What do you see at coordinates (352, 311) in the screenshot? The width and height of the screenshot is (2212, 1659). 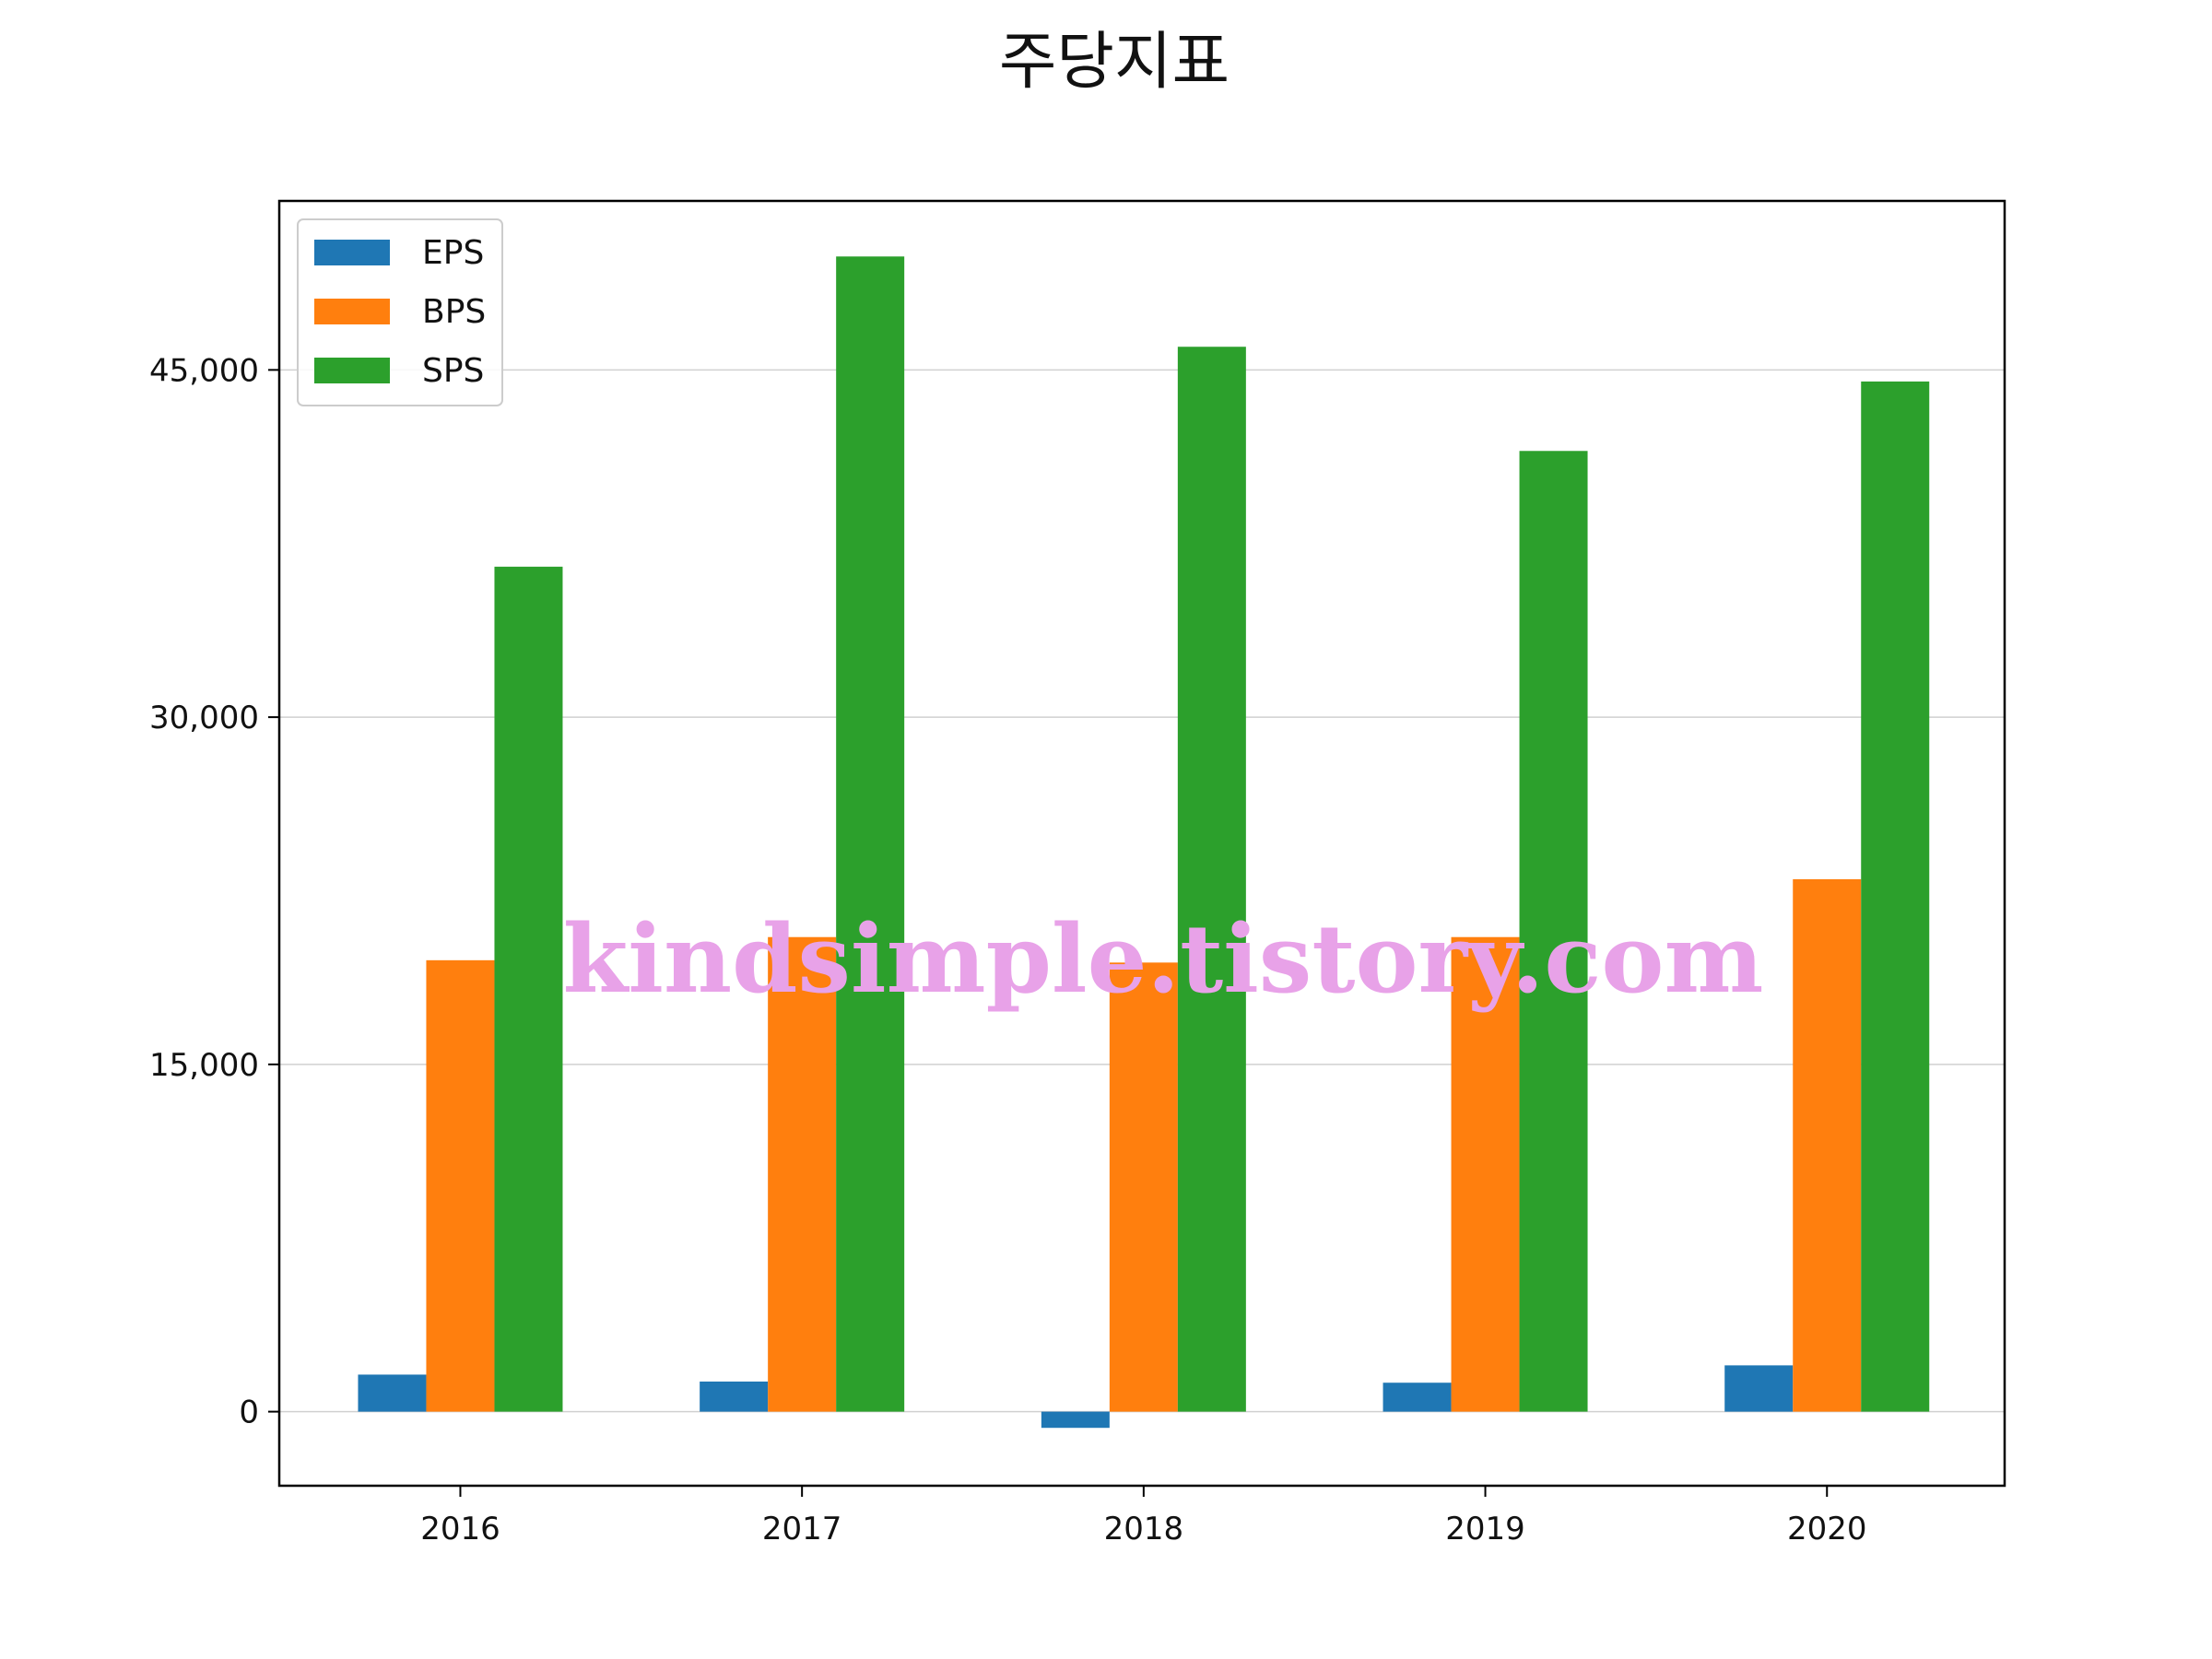 I see `legend-swatch-bps` at bounding box center [352, 311].